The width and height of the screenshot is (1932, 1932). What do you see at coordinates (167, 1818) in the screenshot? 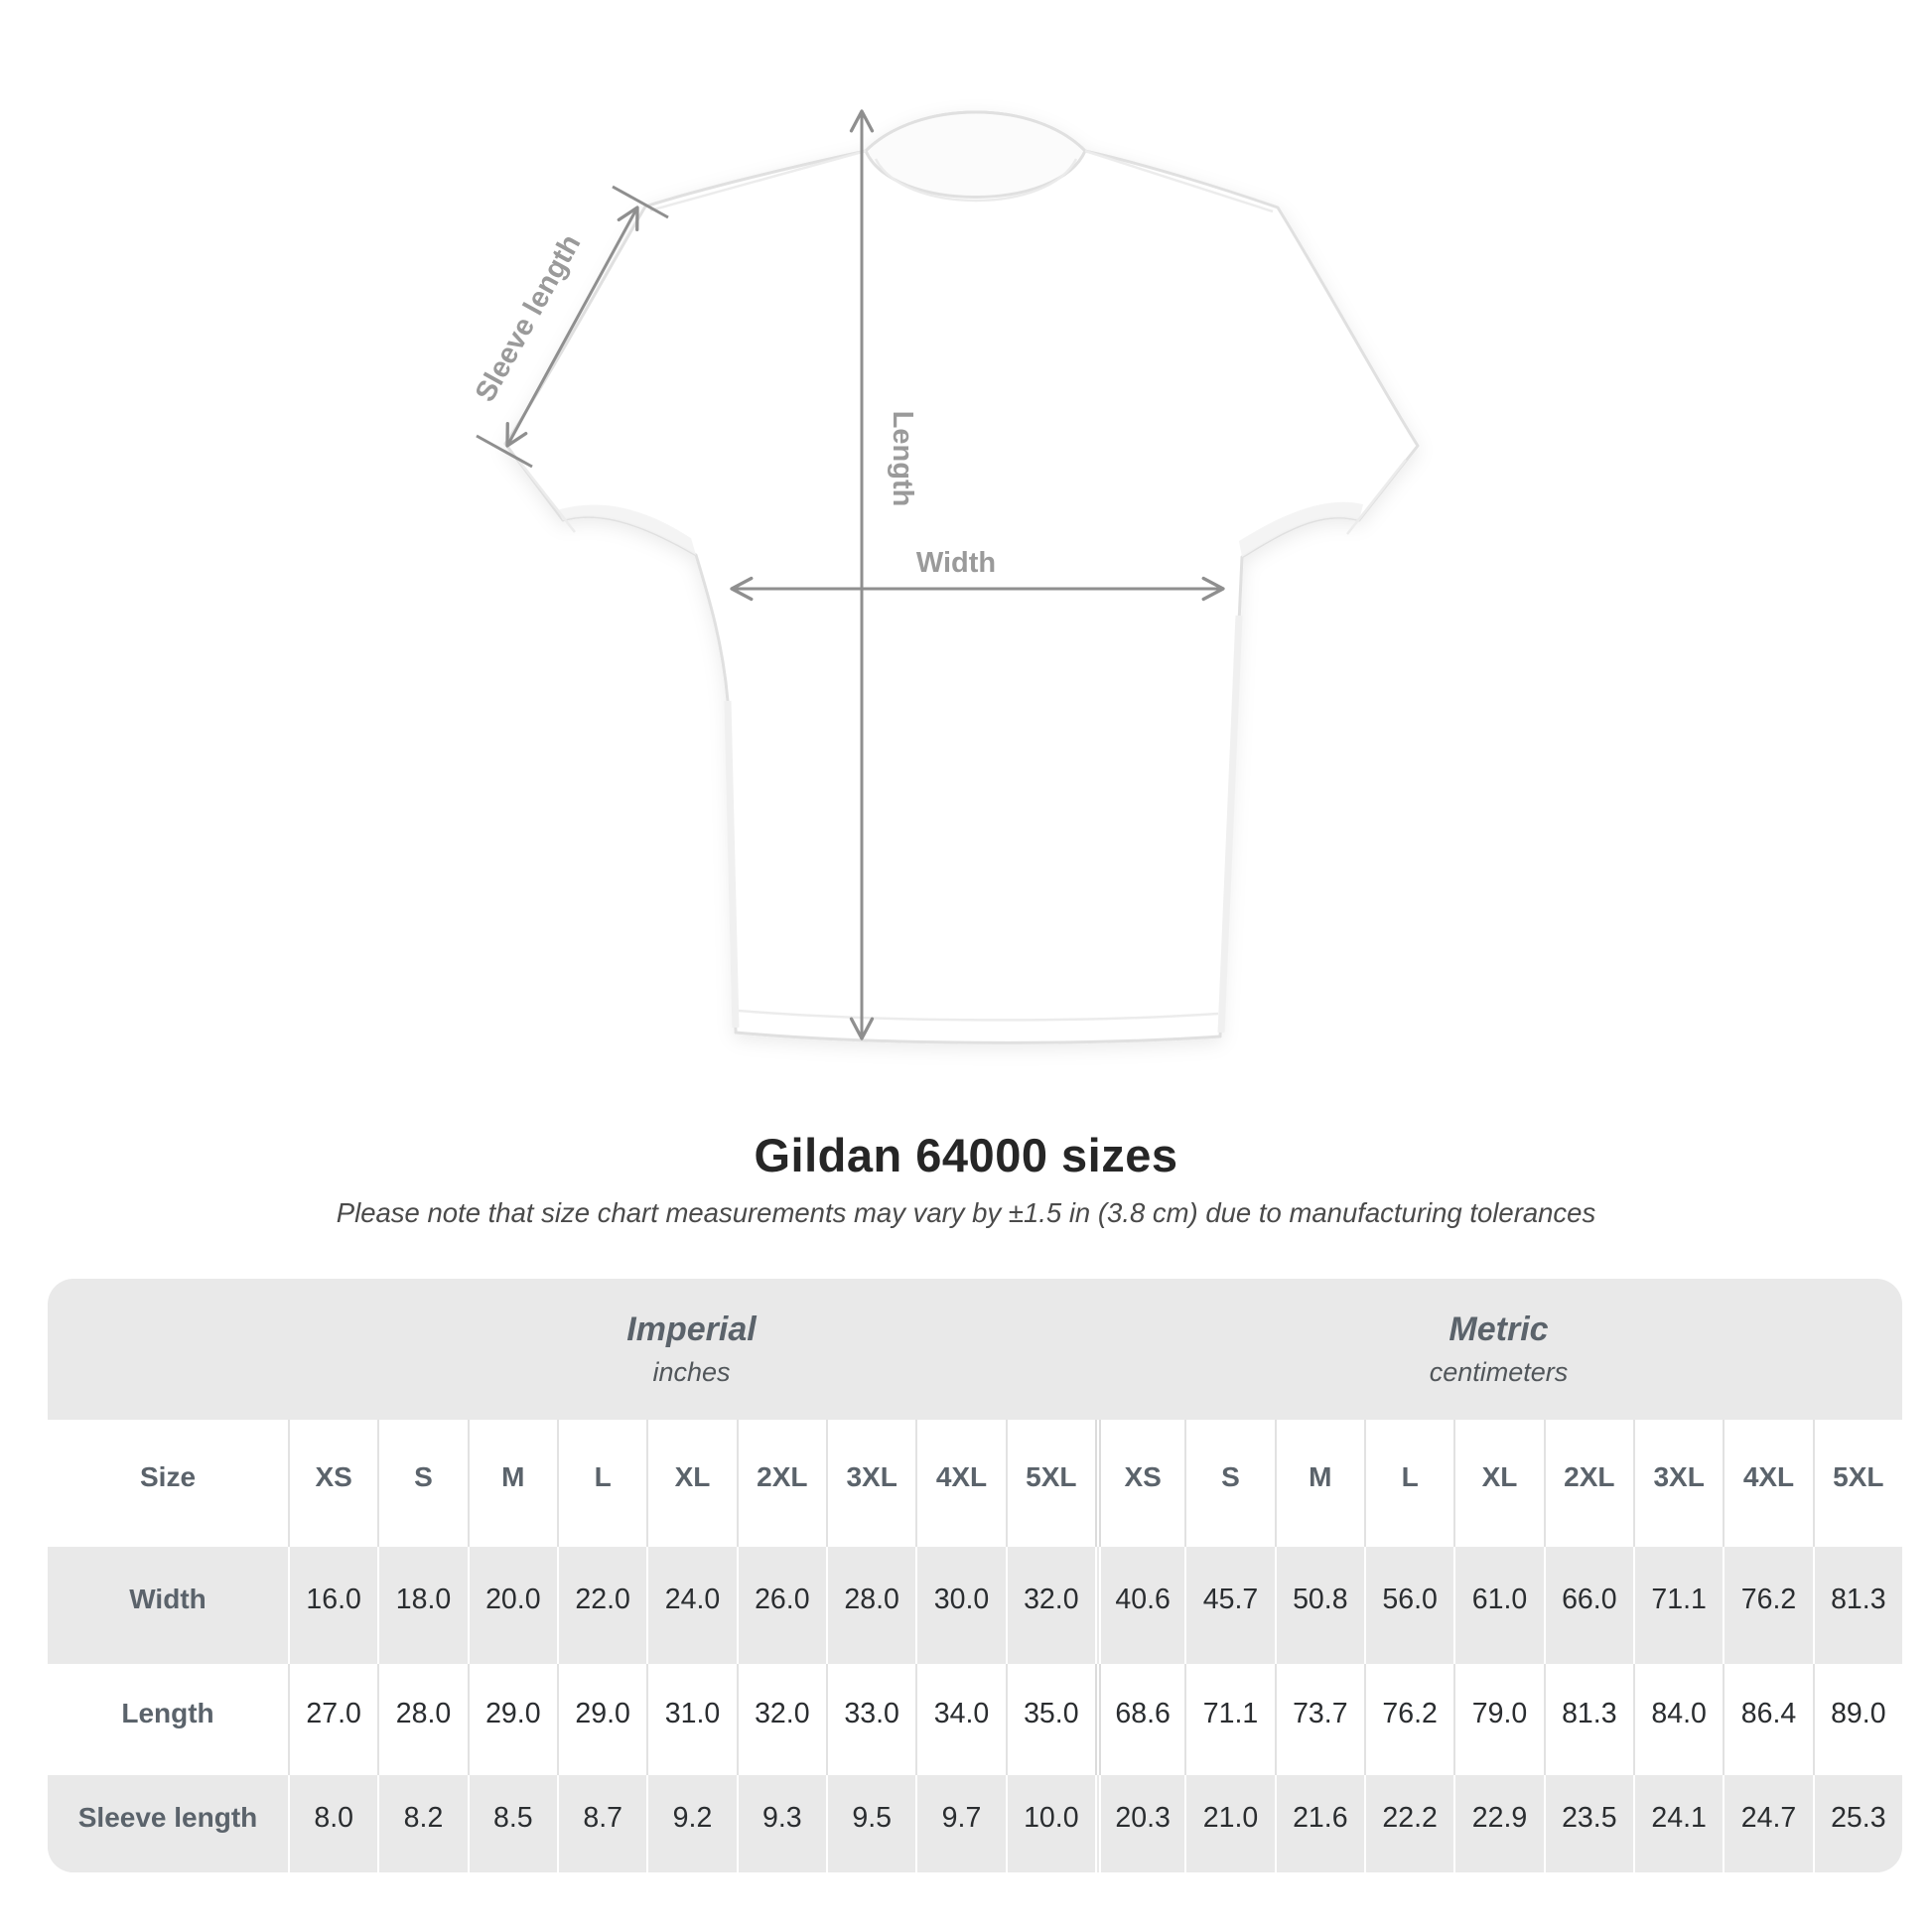
I see `row-label: Sleeve length` at bounding box center [167, 1818].